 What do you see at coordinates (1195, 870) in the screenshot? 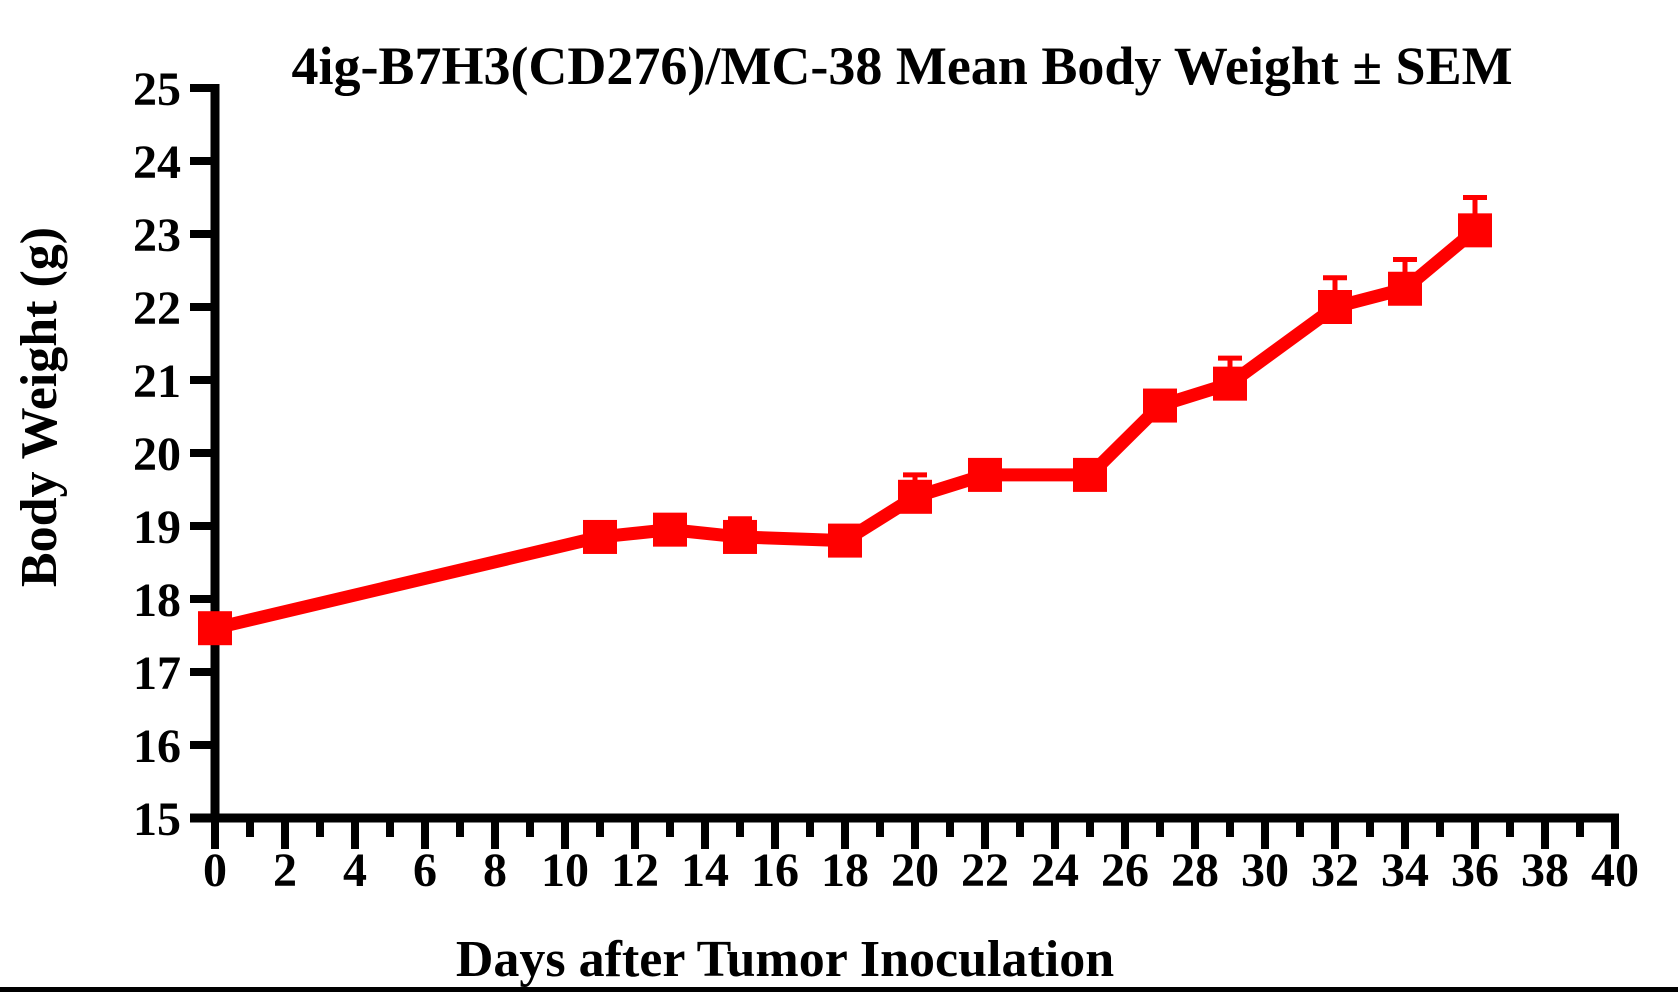
I see `x-tick-label: 28` at bounding box center [1195, 870].